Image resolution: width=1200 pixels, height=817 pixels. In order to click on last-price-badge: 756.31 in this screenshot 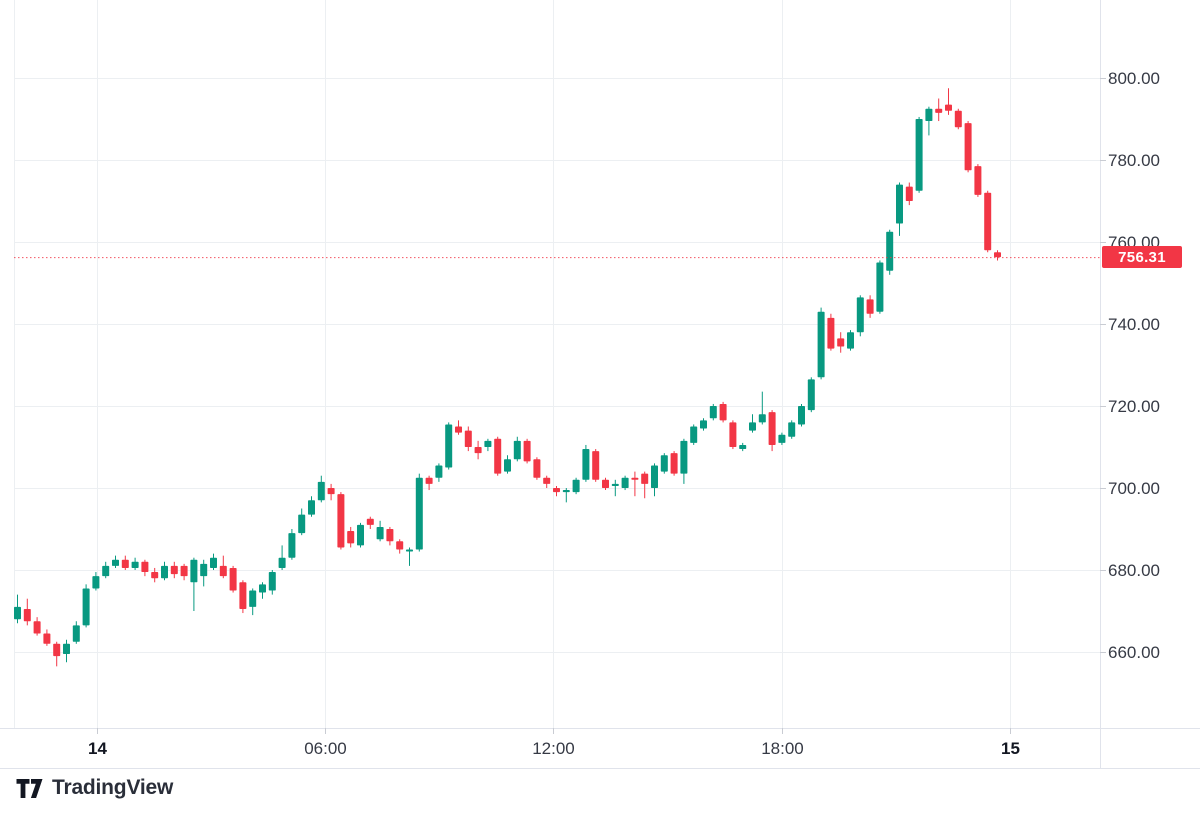, I will do `click(1142, 257)`.